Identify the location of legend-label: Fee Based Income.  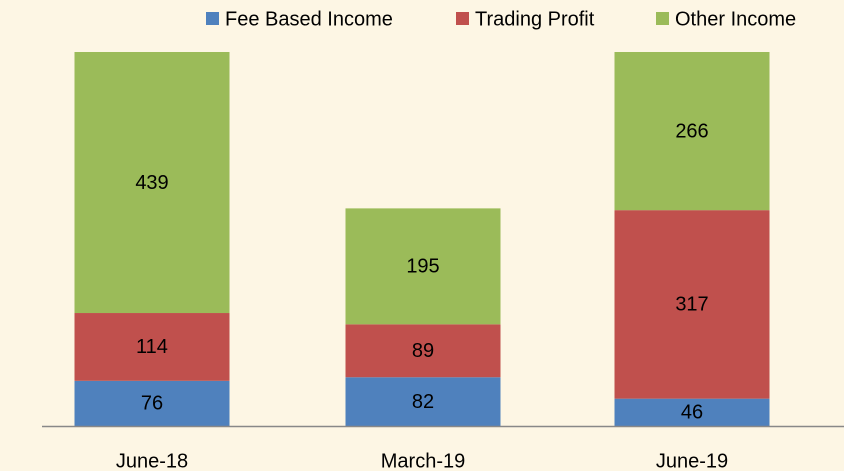
(309, 19).